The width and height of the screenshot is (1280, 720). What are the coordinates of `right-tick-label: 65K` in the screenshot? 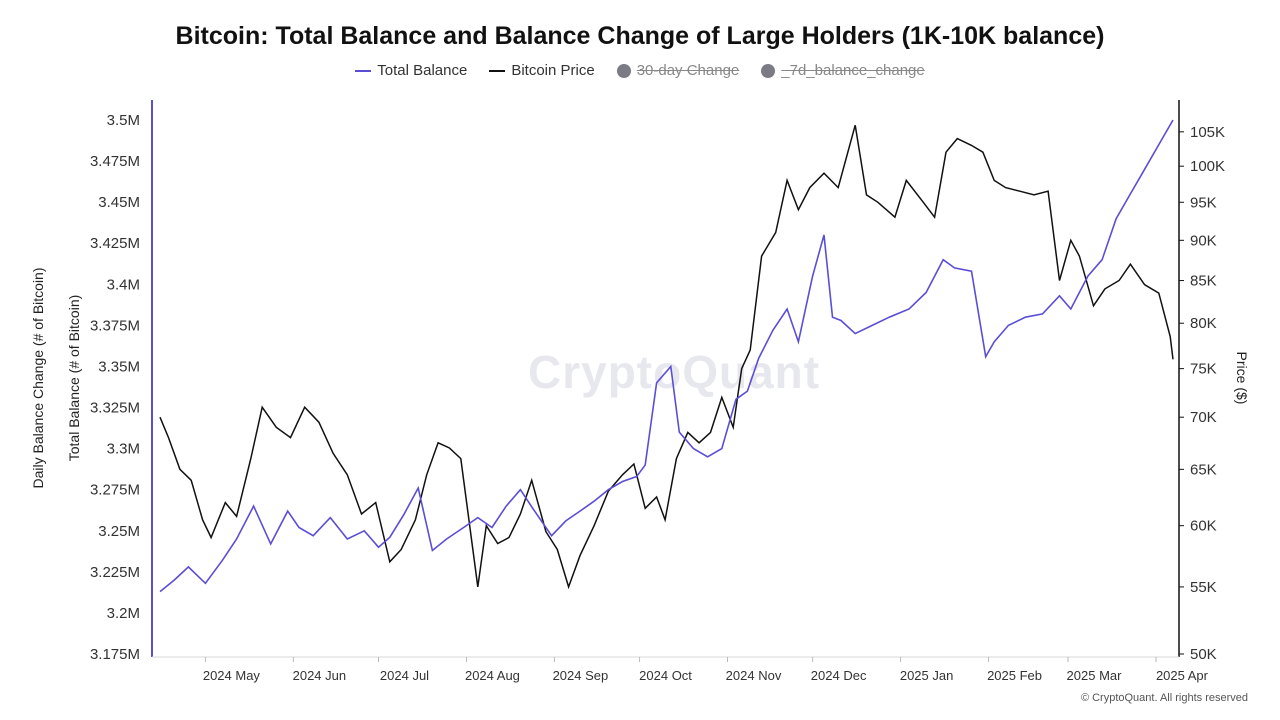 It's located at (1203, 469).